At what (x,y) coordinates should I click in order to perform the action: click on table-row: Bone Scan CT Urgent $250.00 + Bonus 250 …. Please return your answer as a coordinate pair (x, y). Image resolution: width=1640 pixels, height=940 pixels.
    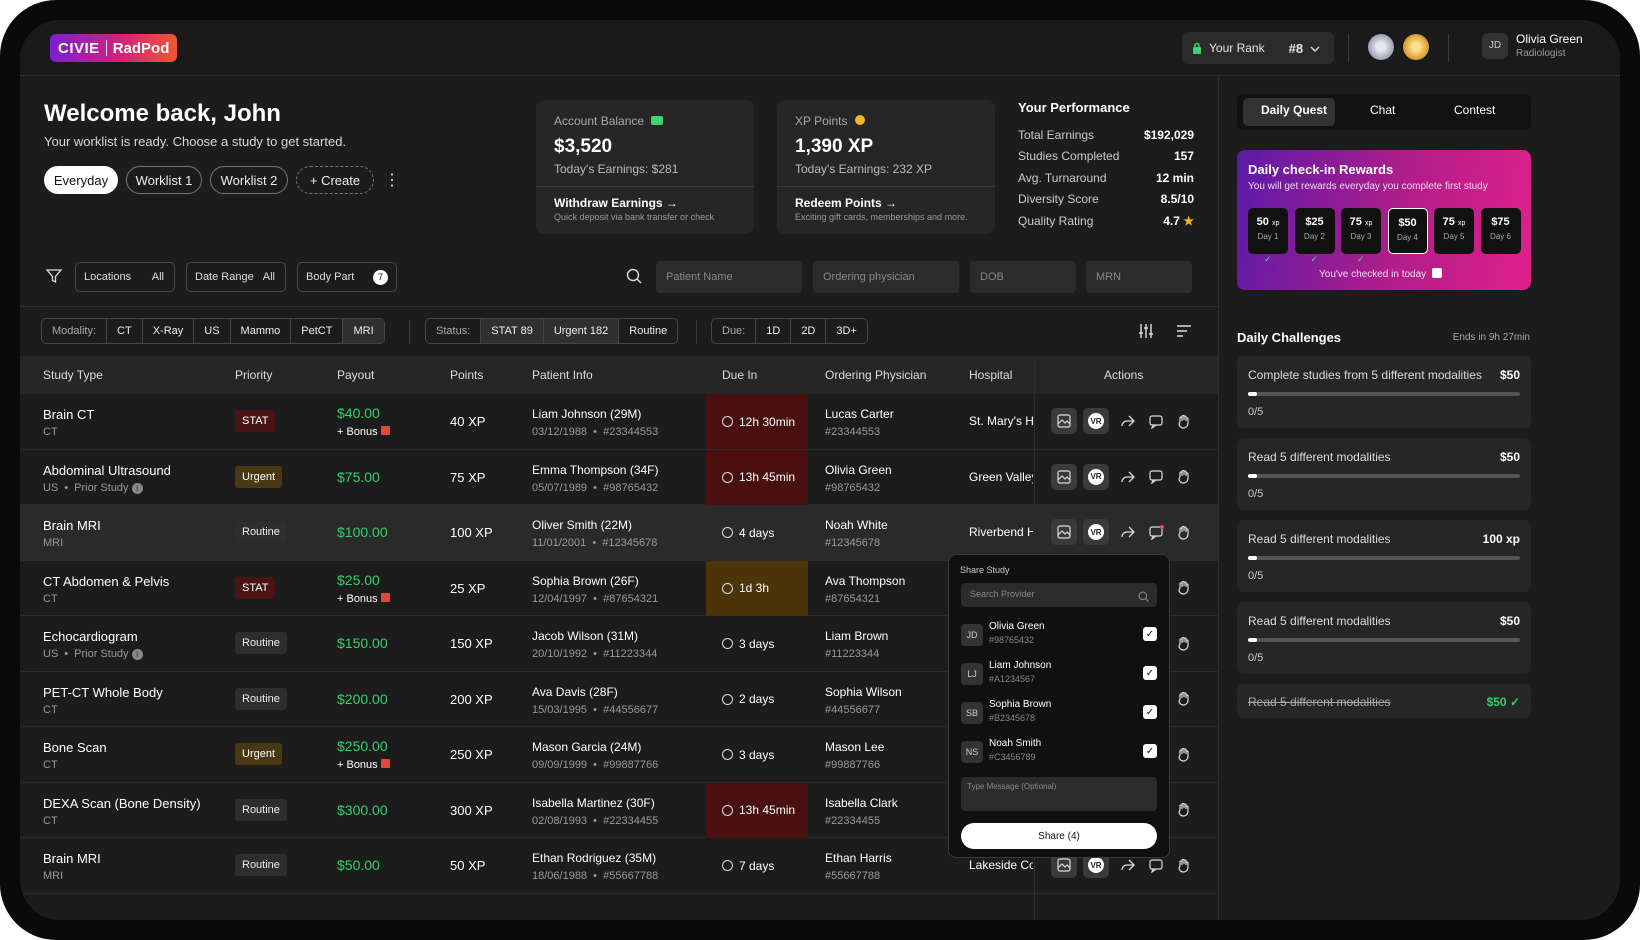
    Looking at the image, I should click on (619, 755).